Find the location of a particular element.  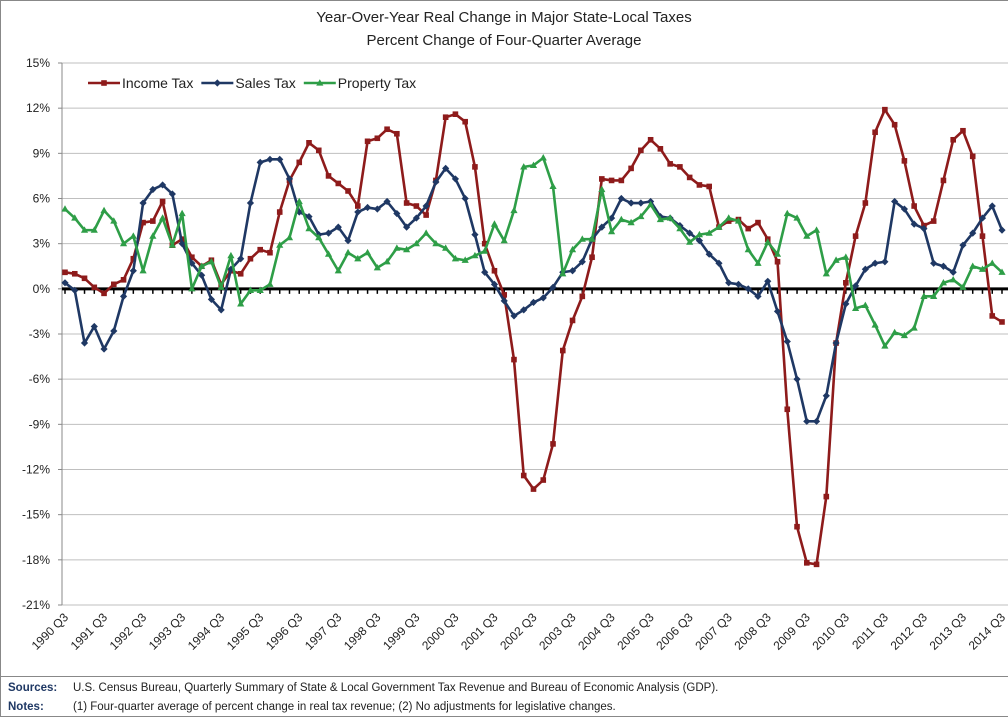

legend-label: Property Tax is located at coordinates (377, 83).